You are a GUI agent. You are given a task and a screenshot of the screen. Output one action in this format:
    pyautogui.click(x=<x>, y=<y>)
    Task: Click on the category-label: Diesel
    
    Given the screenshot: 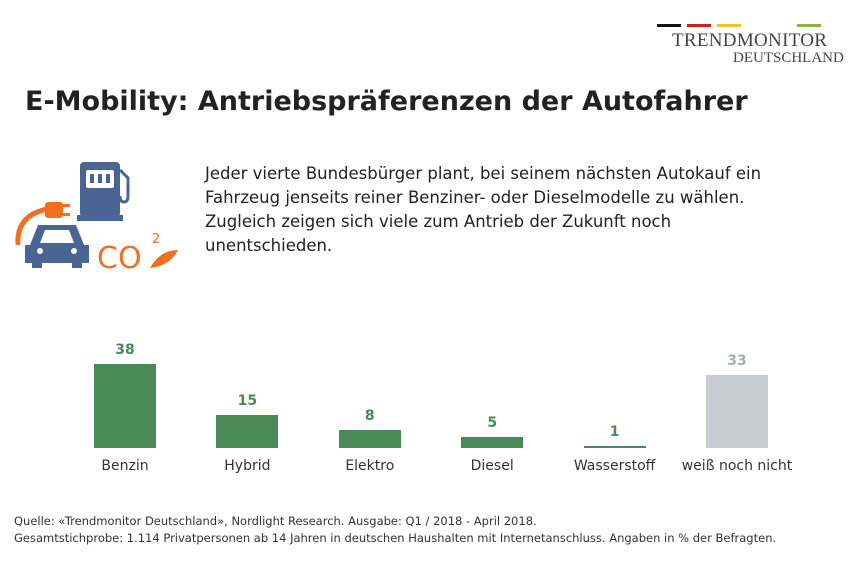 What is the action you would take?
    pyautogui.click(x=492, y=466)
    